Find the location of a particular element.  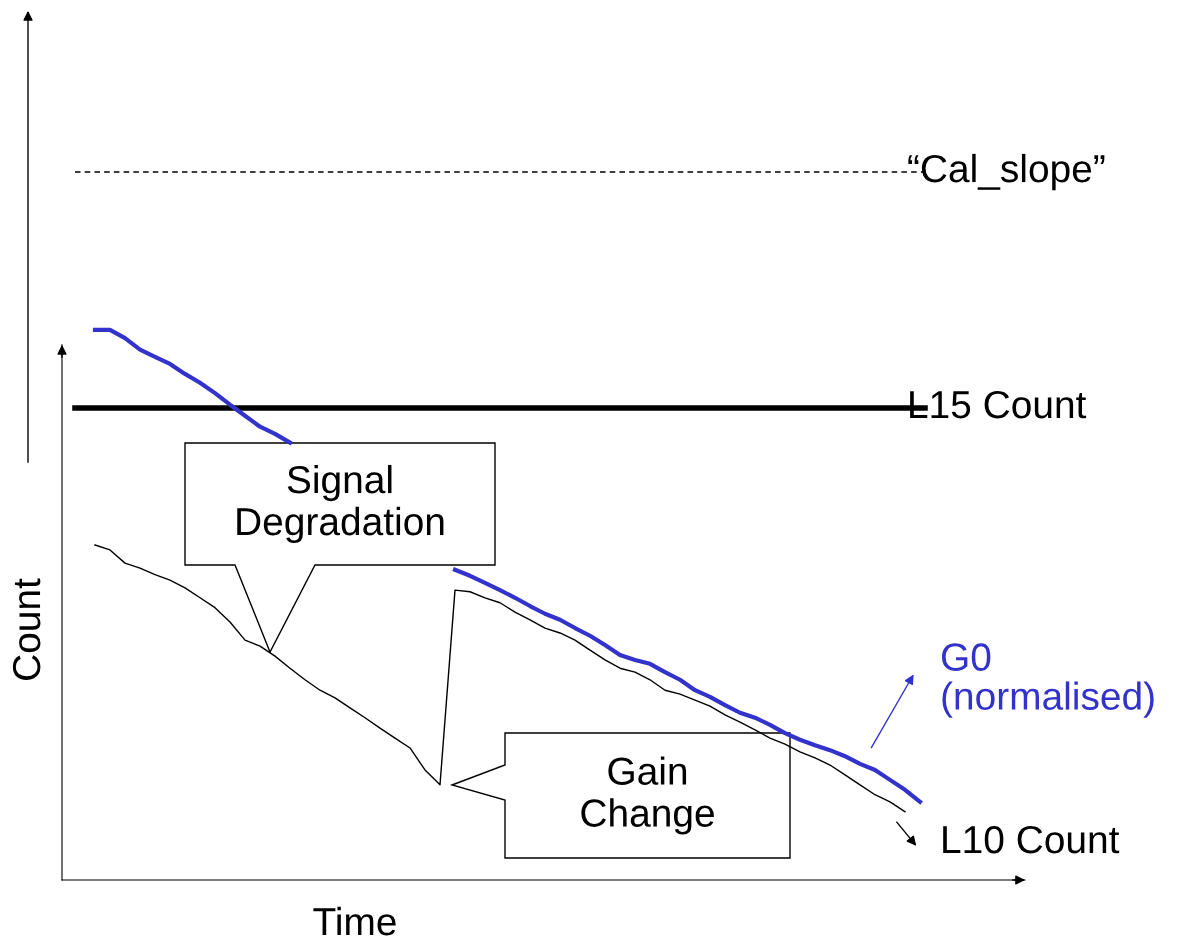

y-axis-title: Count is located at coordinates (26, 629).